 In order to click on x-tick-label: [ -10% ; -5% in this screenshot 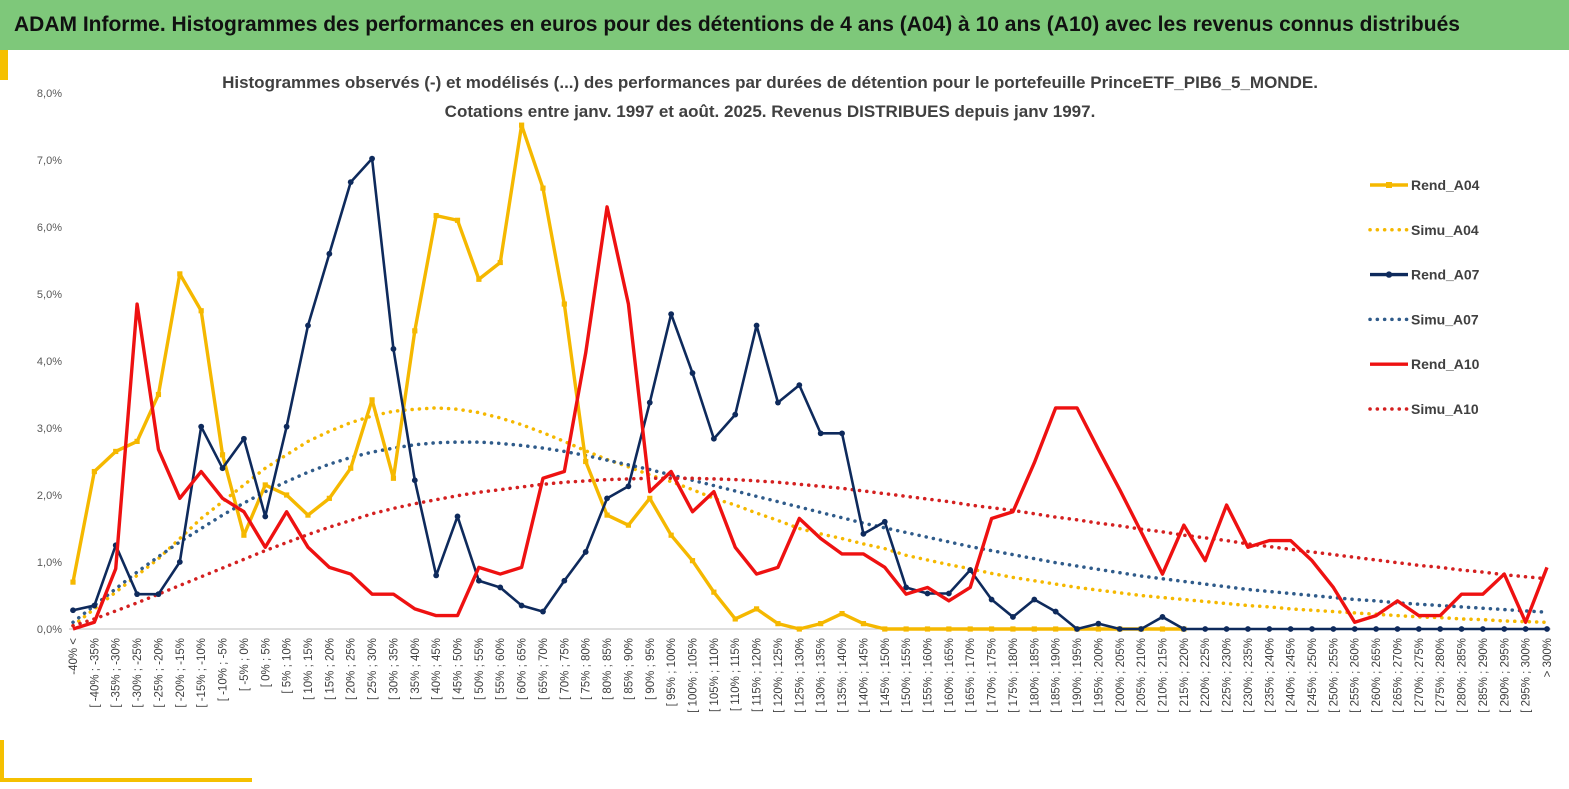, I will do `click(224, 669)`.